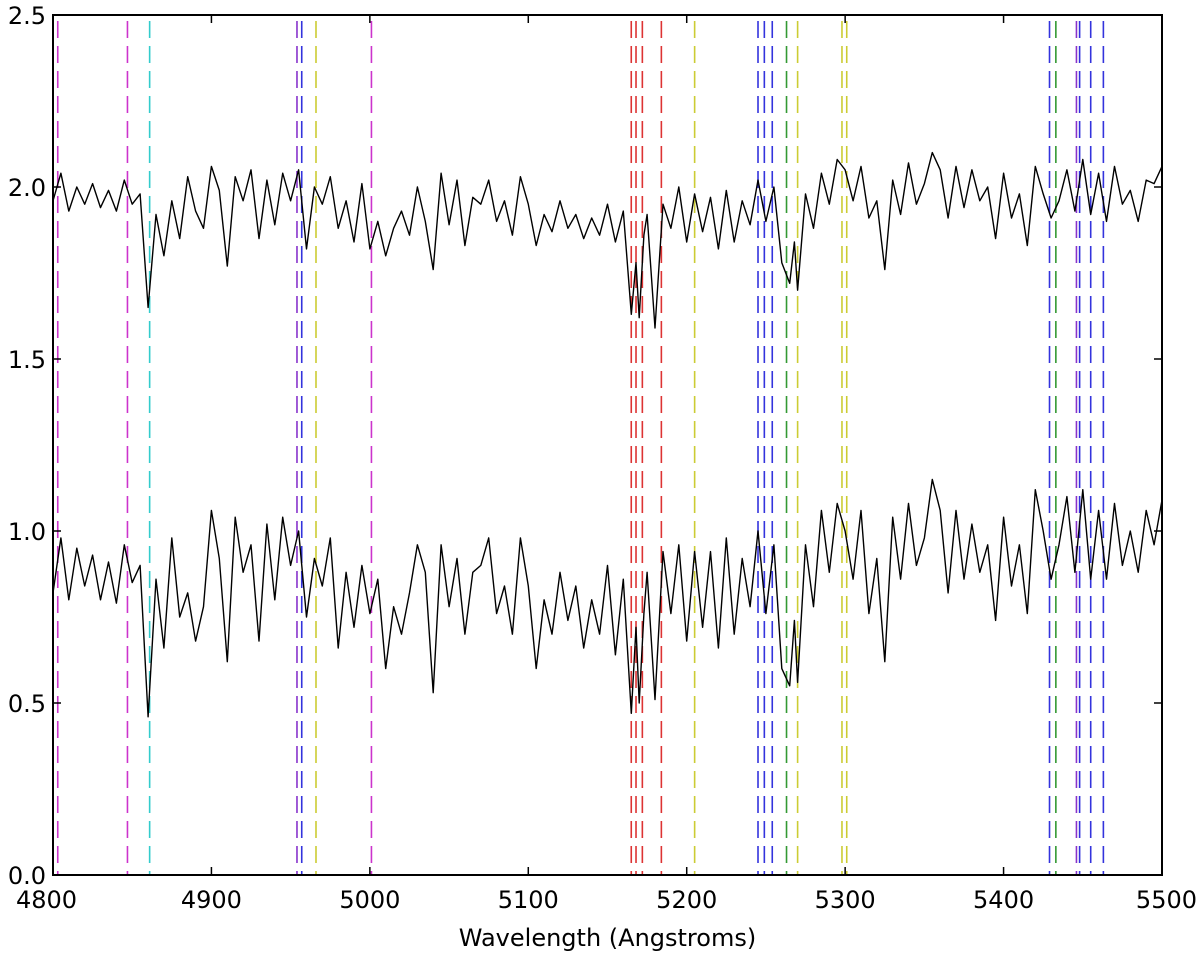 This screenshot has width=1200, height=955. What do you see at coordinates (46, 900) in the screenshot?
I see `x-tick-label: 4800` at bounding box center [46, 900].